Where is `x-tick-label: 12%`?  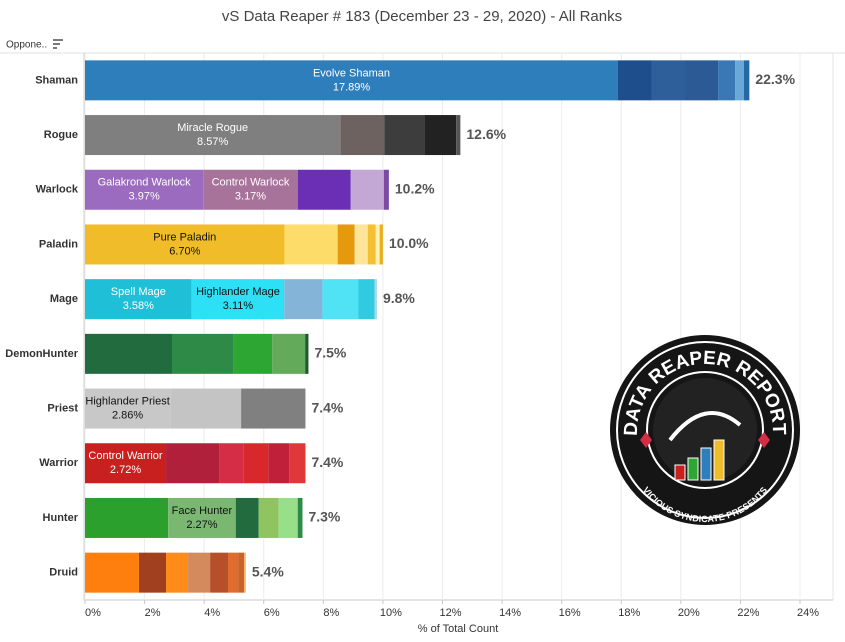 x-tick-label: 12% is located at coordinates (450, 613).